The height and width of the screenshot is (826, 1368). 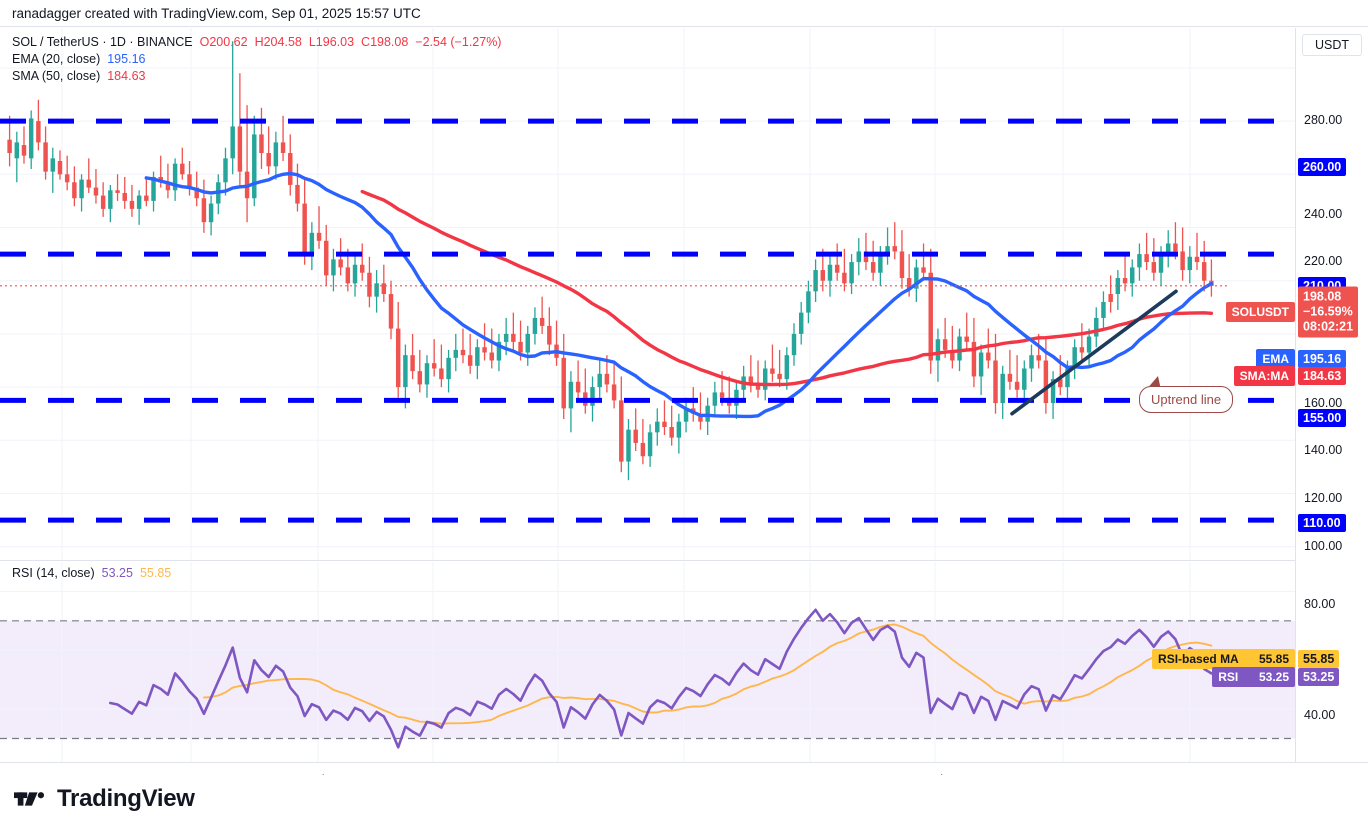 I want to click on legend-ema-label: EMA (20, close), so click(x=56, y=59).